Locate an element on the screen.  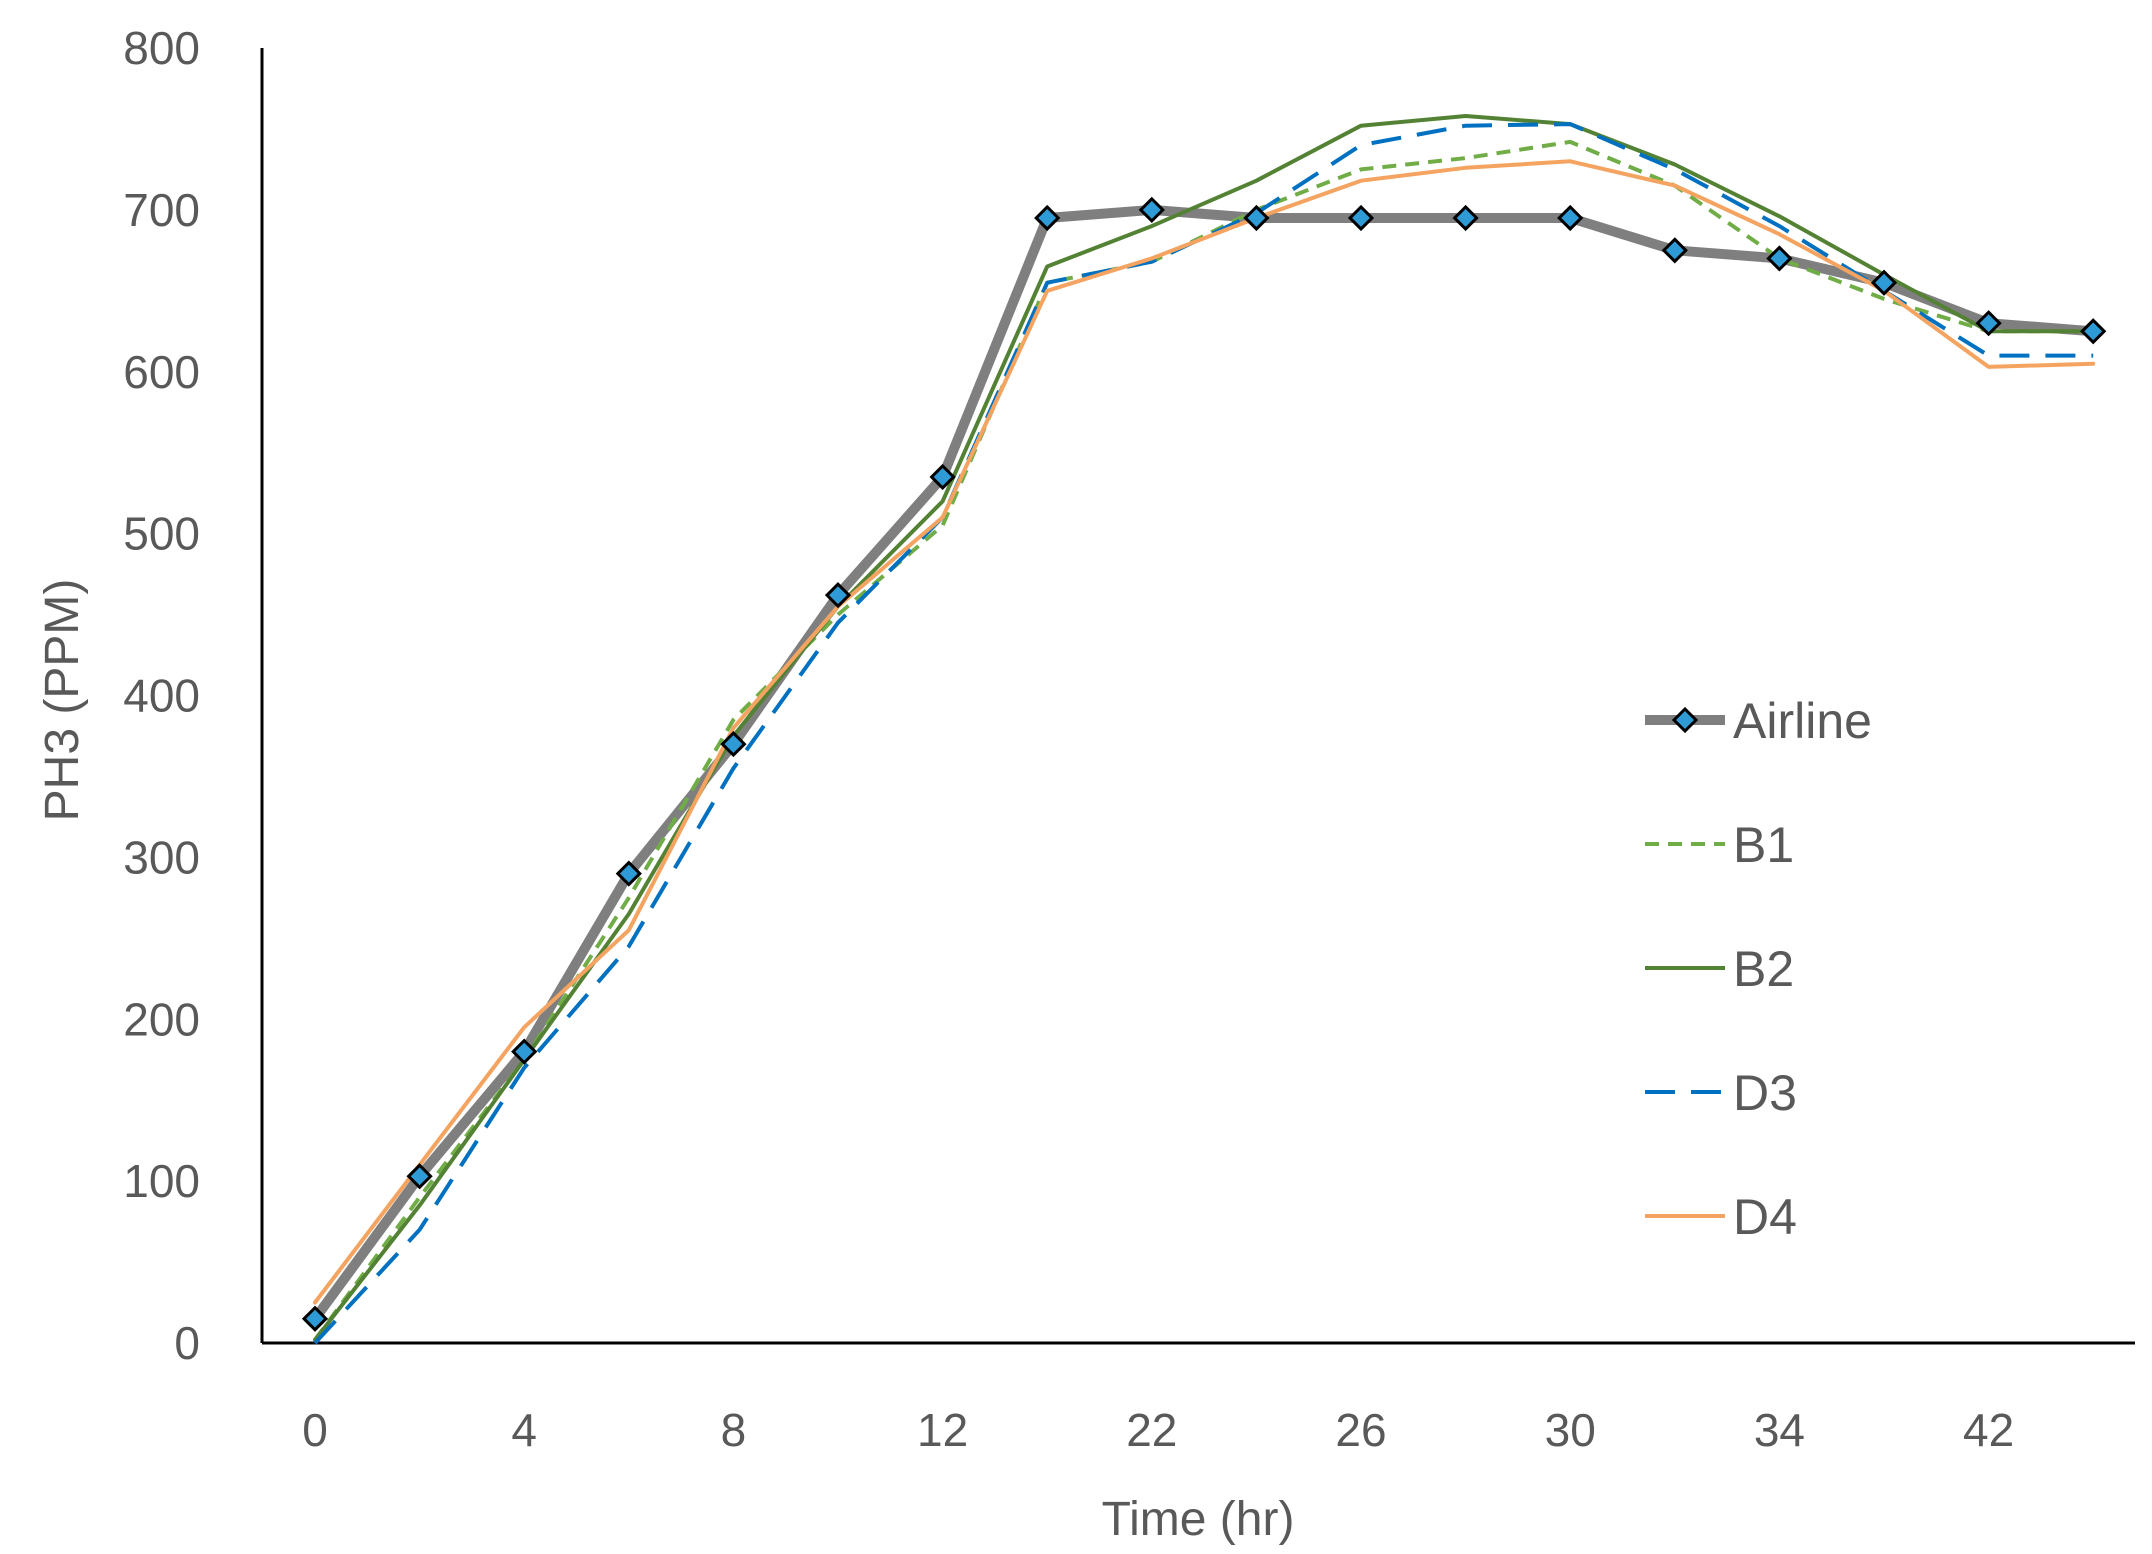
x-tick-label: 0 is located at coordinates (315, 1430).